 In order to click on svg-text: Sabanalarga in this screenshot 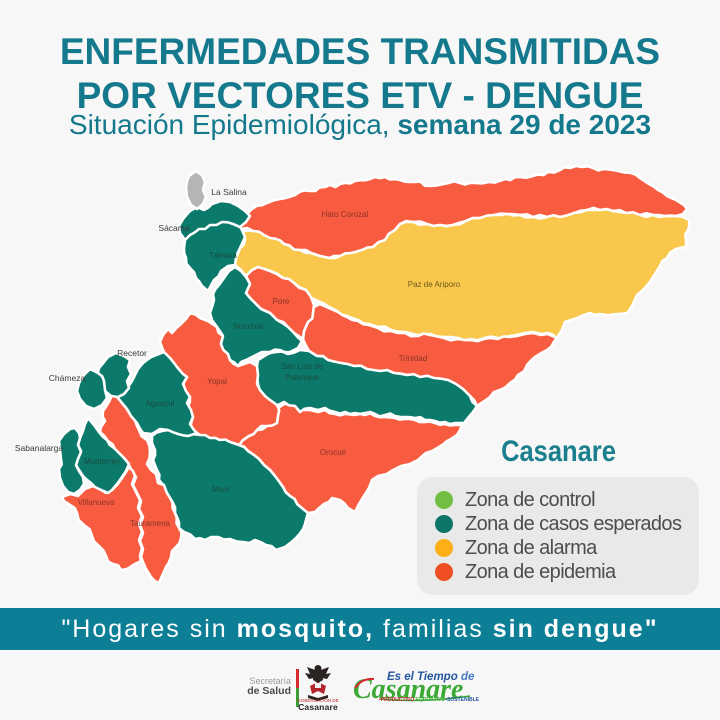, I will do `click(39, 448)`.